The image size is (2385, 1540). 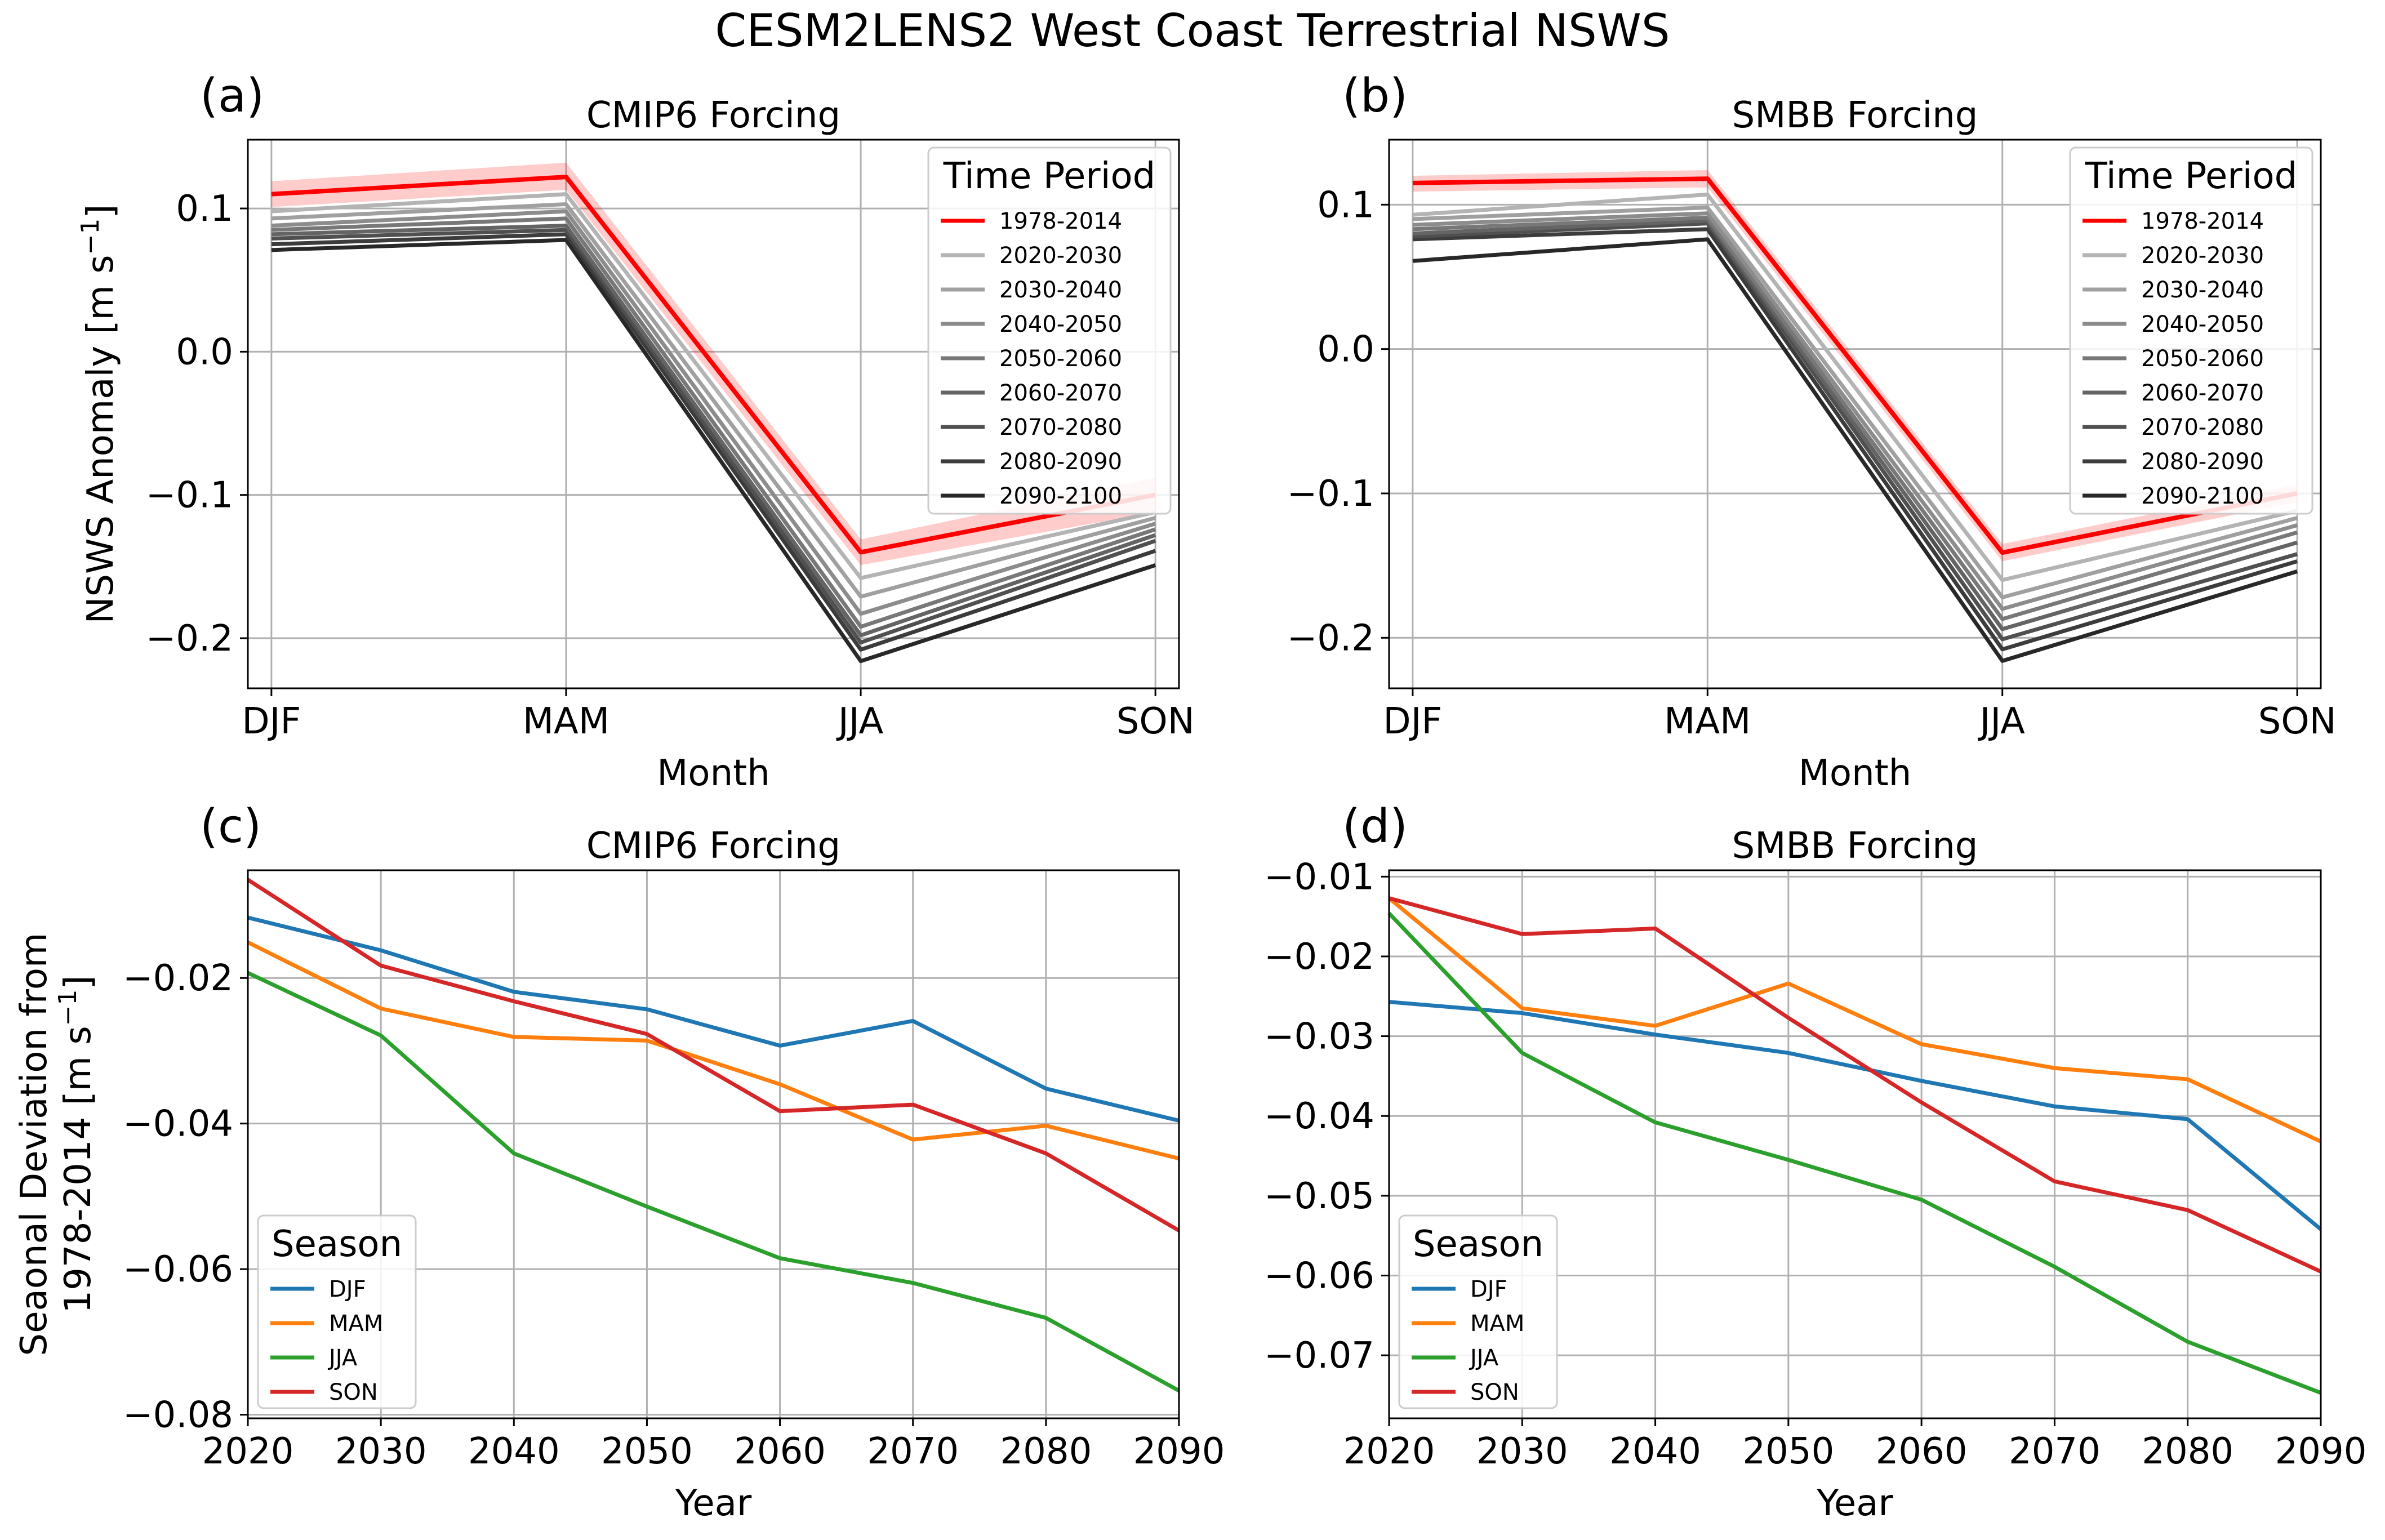 What do you see at coordinates (2202, 324) in the screenshot?
I see `legend-label: 2040-2050` at bounding box center [2202, 324].